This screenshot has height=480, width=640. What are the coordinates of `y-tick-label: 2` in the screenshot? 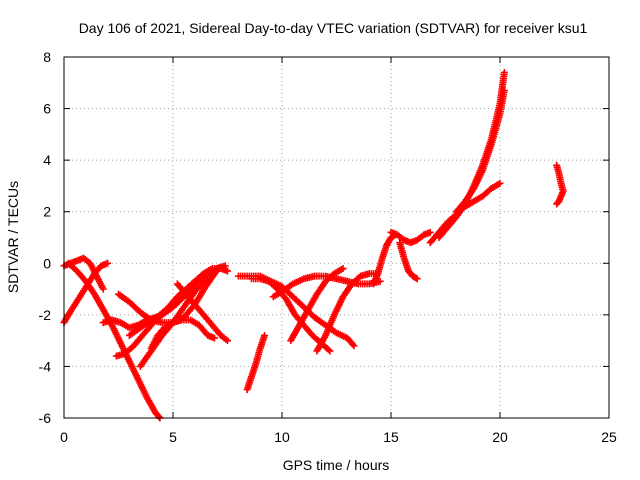 It's located at (47, 212).